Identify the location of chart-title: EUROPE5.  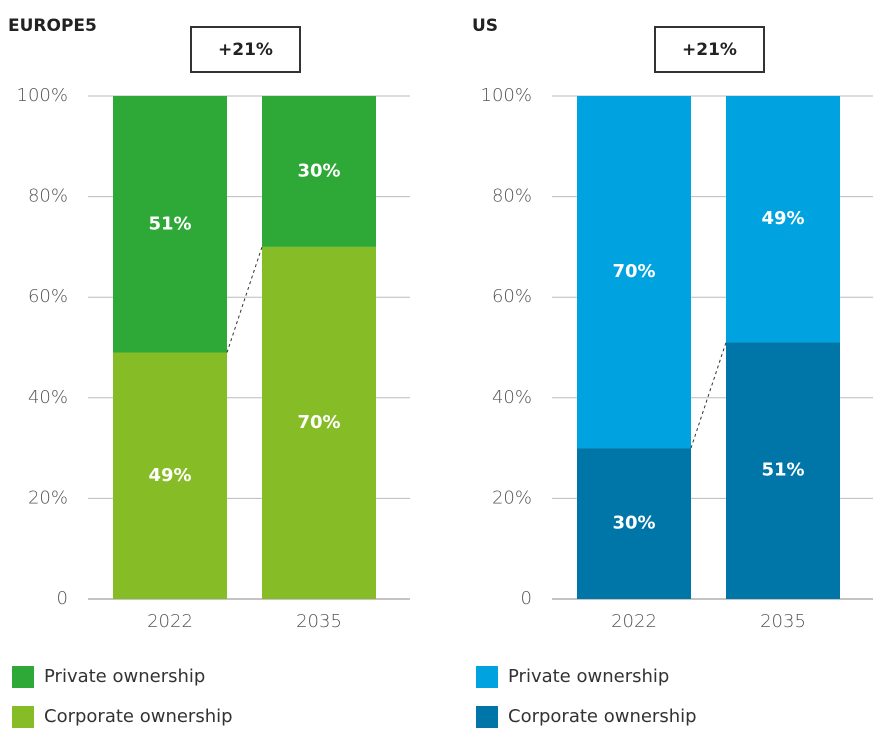
(52, 26).